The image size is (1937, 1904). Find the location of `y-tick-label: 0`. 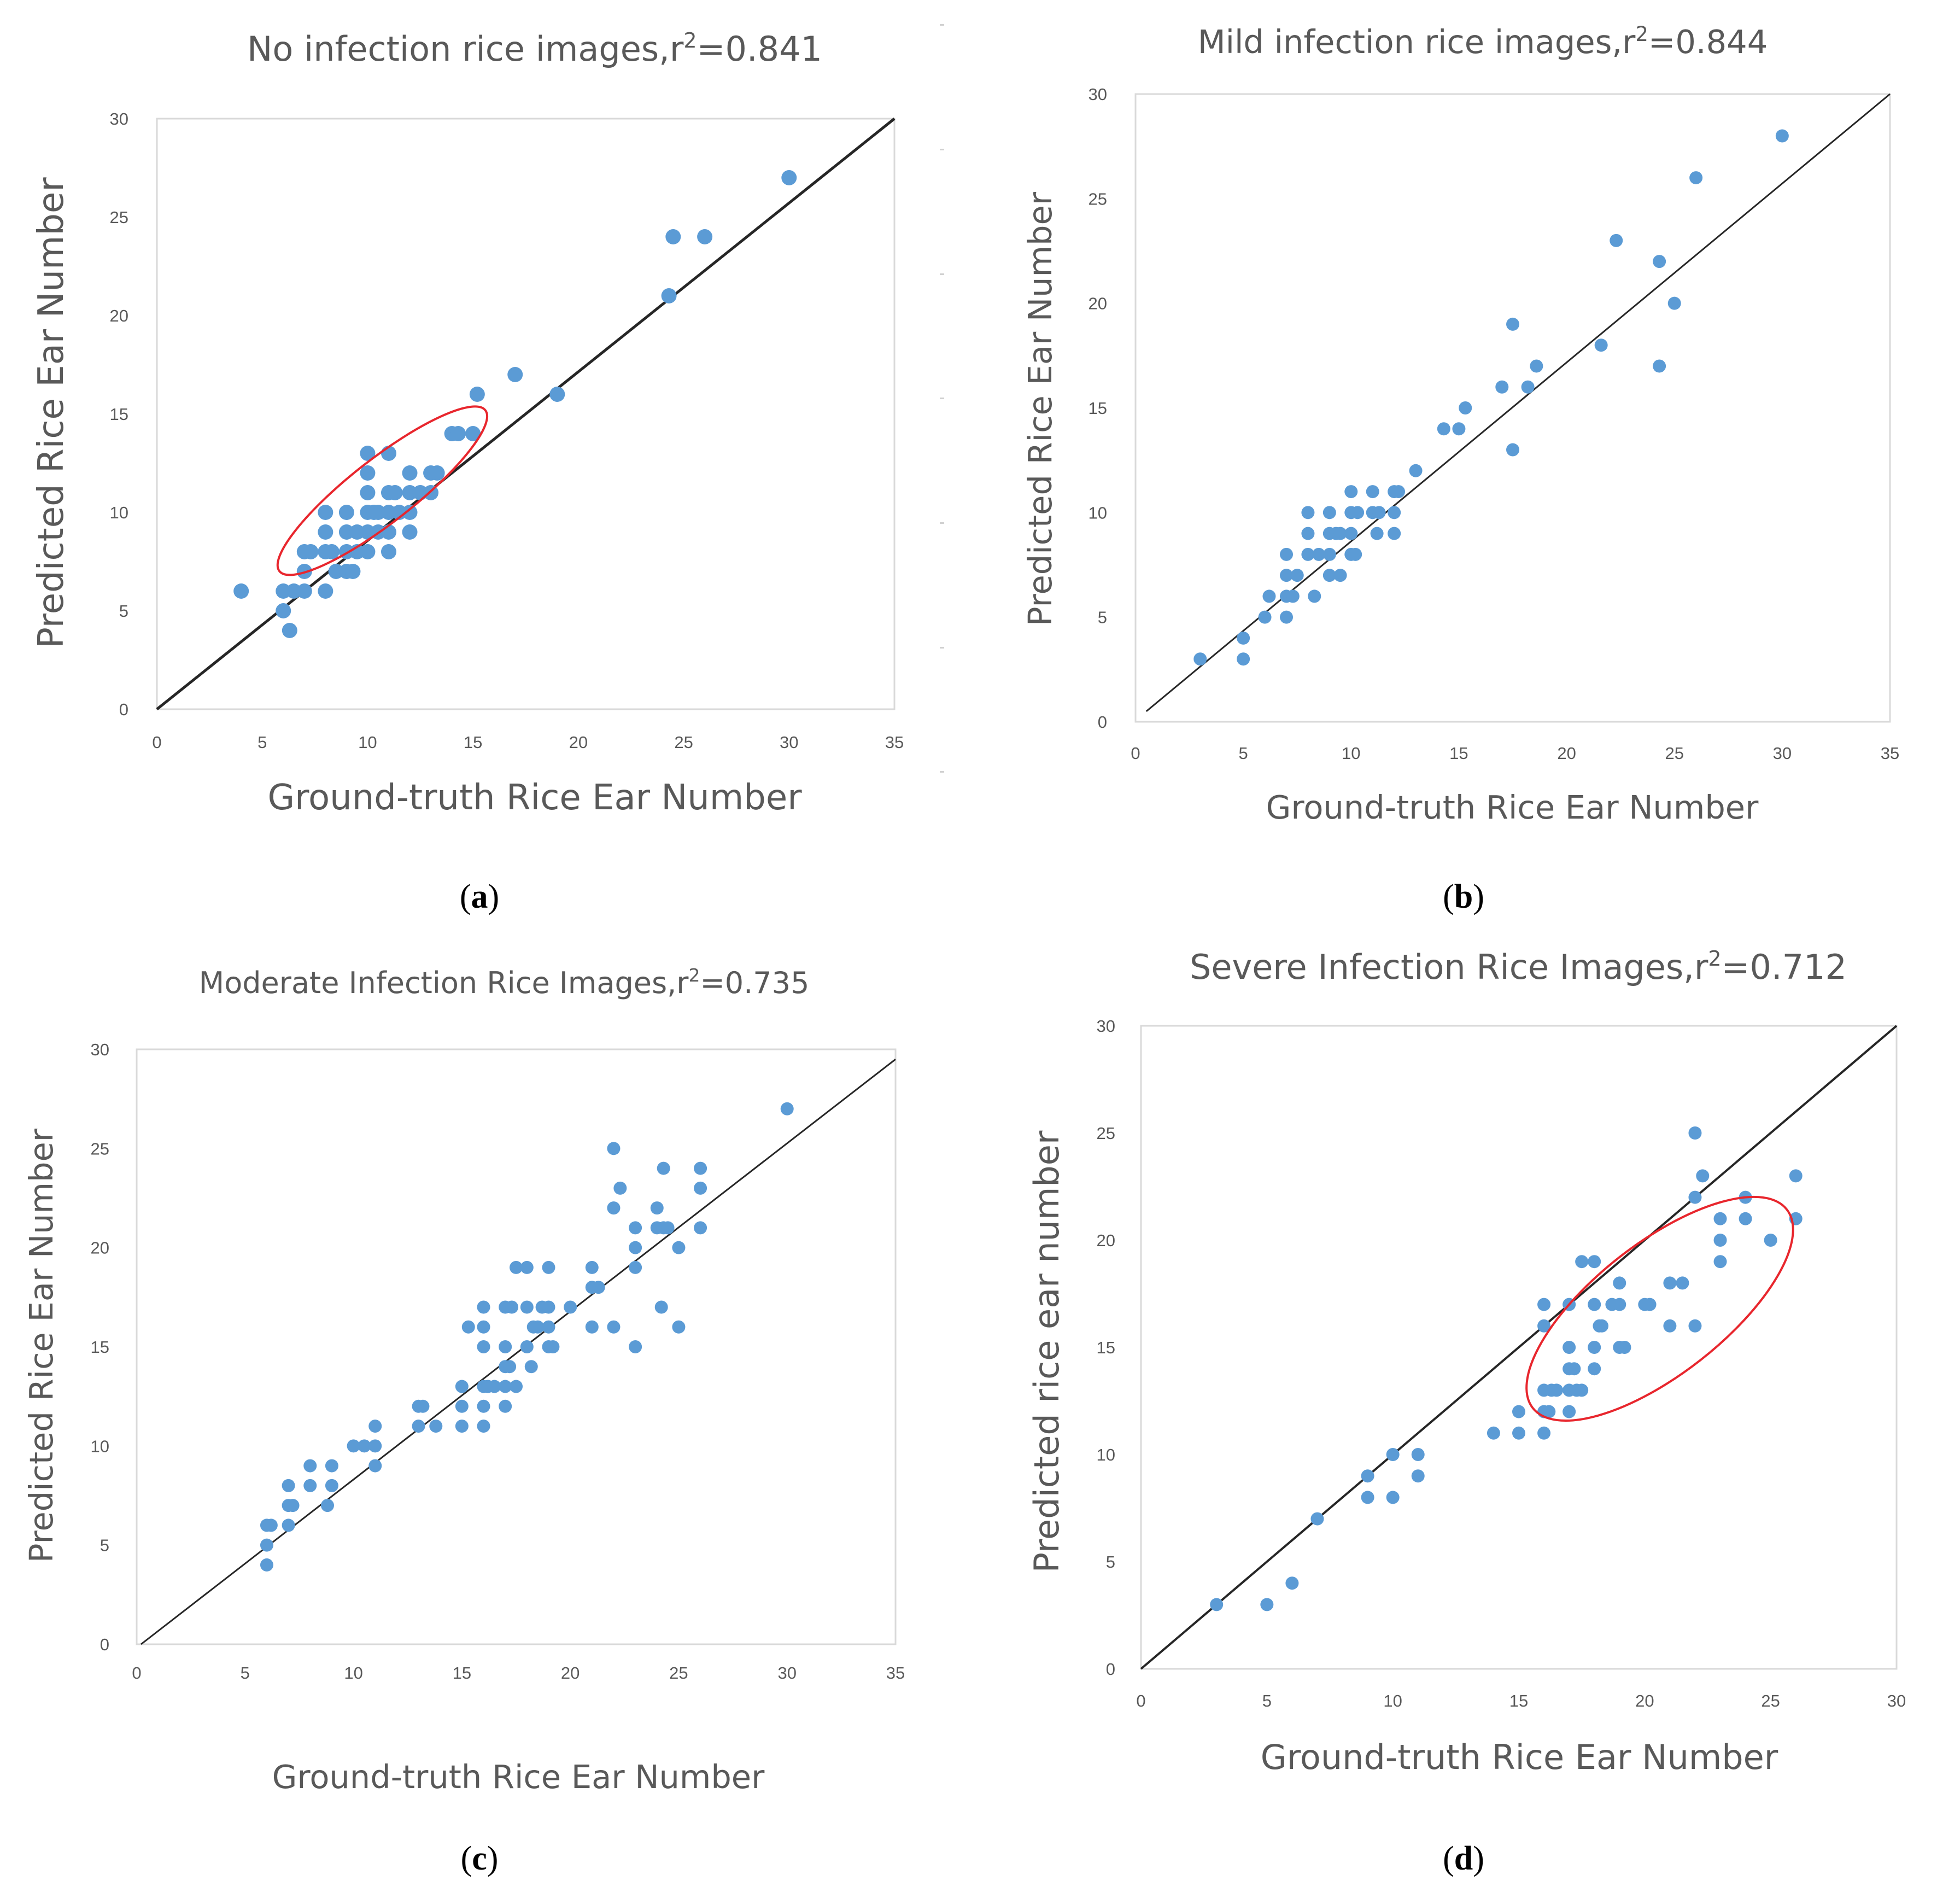

y-tick-label: 0 is located at coordinates (123, 709).